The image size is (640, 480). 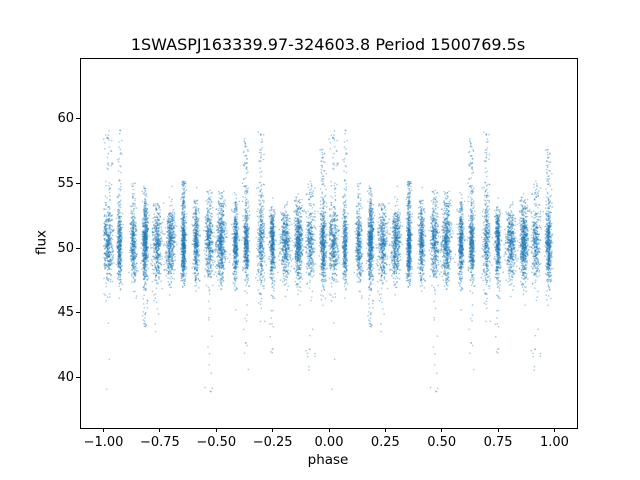 What do you see at coordinates (328, 460) in the screenshot?
I see `x-axis-label: phase` at bounding box center [328, 460].